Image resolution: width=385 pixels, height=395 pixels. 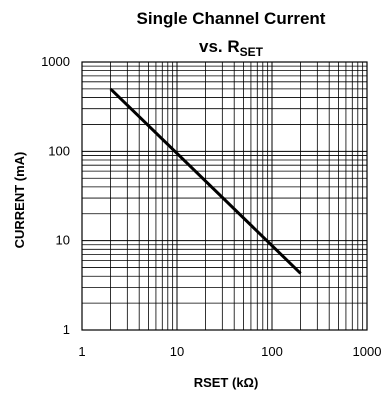 I want to click on chart-title-line2-prefix: vs. R, so click(x=219, y=46).